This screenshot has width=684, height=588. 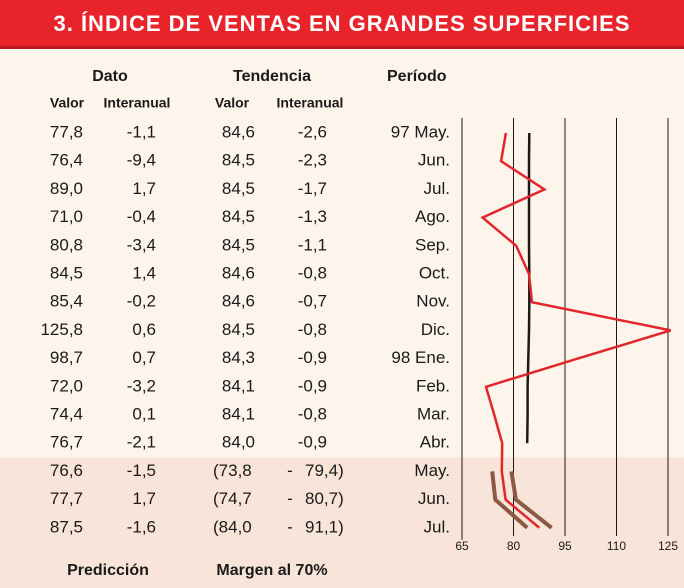 I want to click on tendencia-valor: 84,0, so click(x=238, y=442).